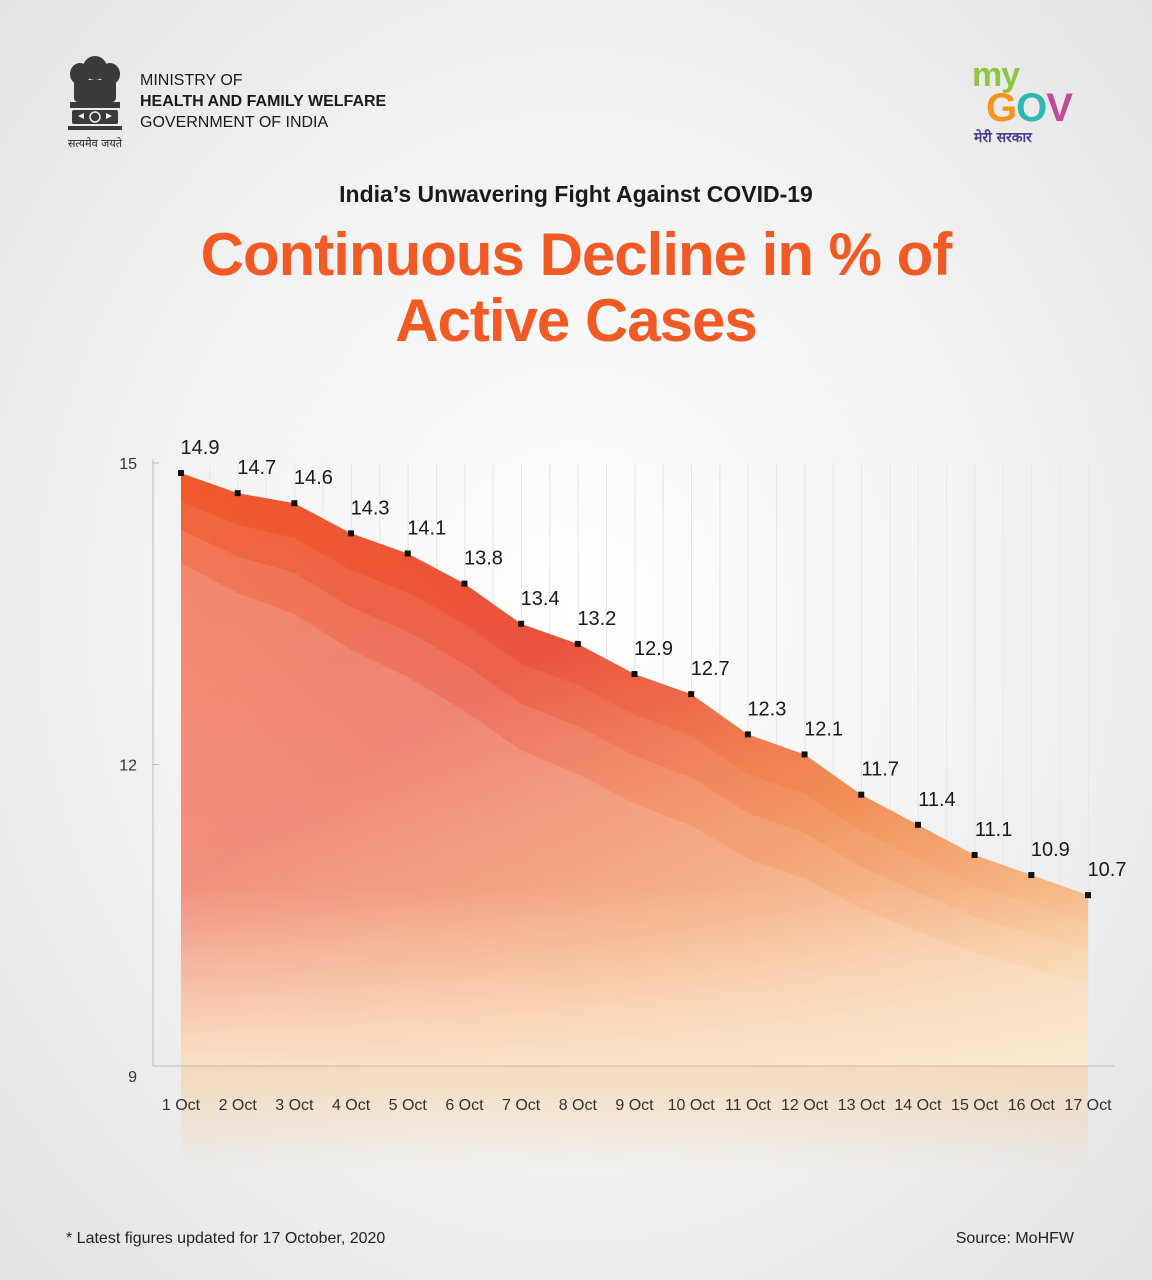  I want to click on x-tick-label: 4 Oct, so click(351, 1105).